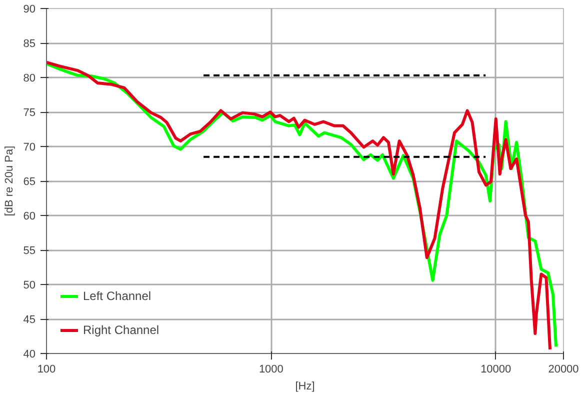 The height and width of the screenshot is (395, 583). I want to click on legend-label: Left Channel, so click(117, 296).